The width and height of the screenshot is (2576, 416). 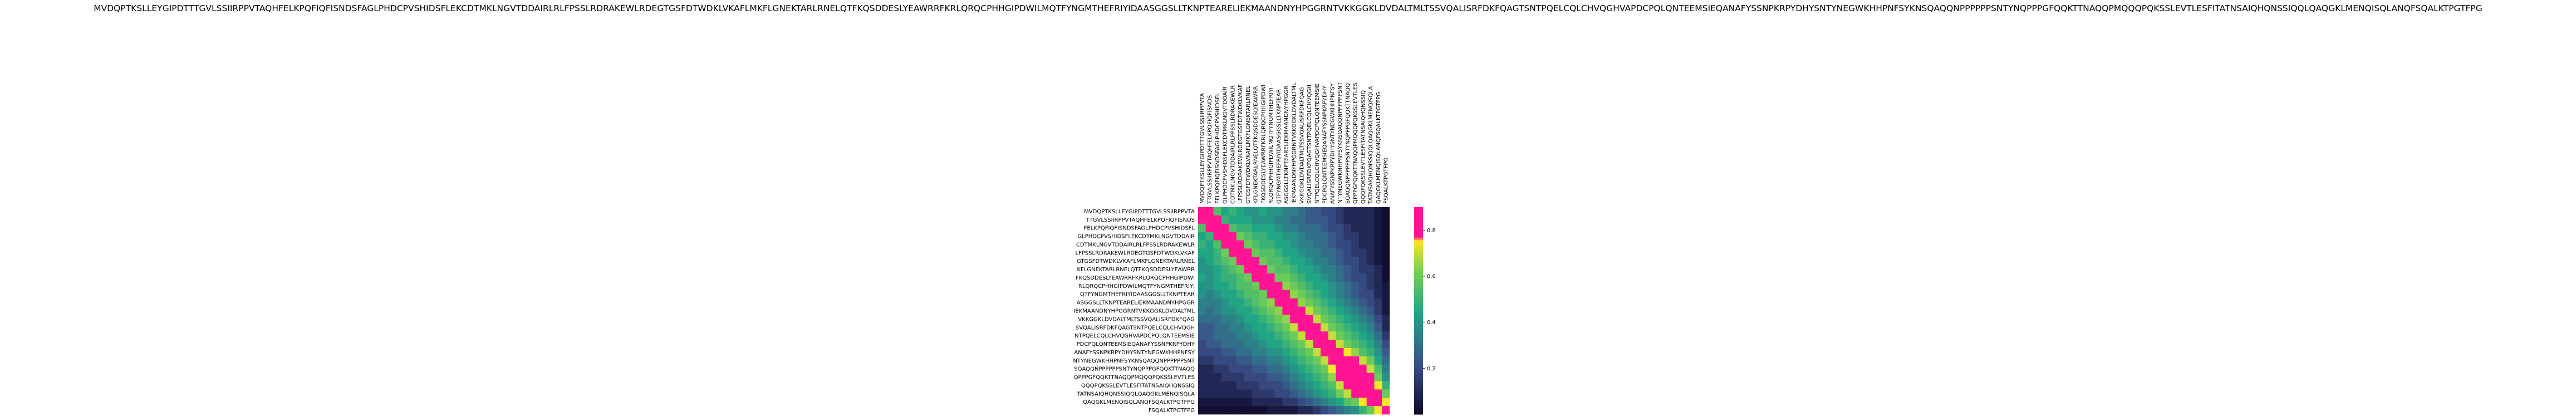 I want to click on column-tick-label: TTGVLSSIIRPPVTAQHFELKPQFIQFISNDS, so click(x=1210, y=149).